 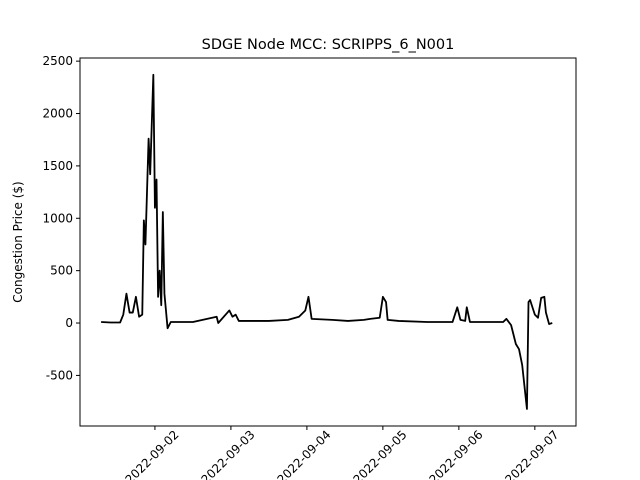 What do you see at coordinates (69, 323) in the screenshot?
I see `y-tick-label: 0` at bounding box center [69, 323].